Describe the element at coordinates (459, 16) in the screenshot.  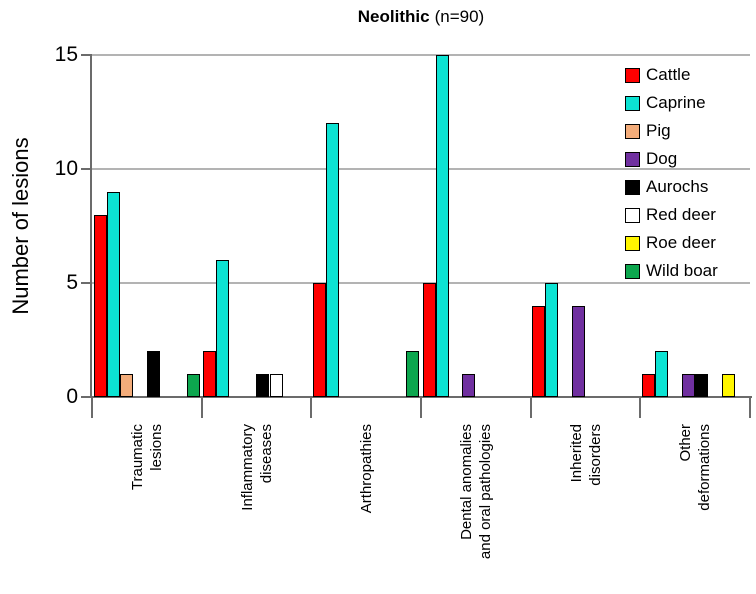
I see `chart-title-count: (n=90)` at that location.